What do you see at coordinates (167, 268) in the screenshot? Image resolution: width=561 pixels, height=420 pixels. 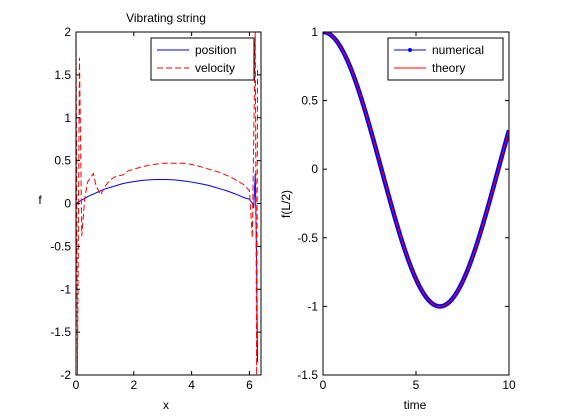 I see `series-line-position` at bounding box center [167, 268].